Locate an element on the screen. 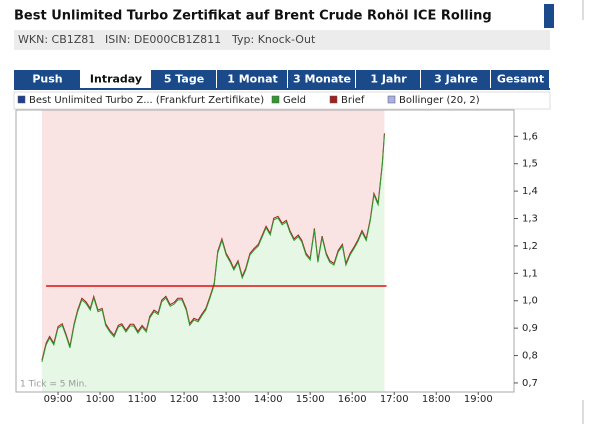 The image size is (591, 424). tab: 5 Tage is located at coordinates (183, 79).